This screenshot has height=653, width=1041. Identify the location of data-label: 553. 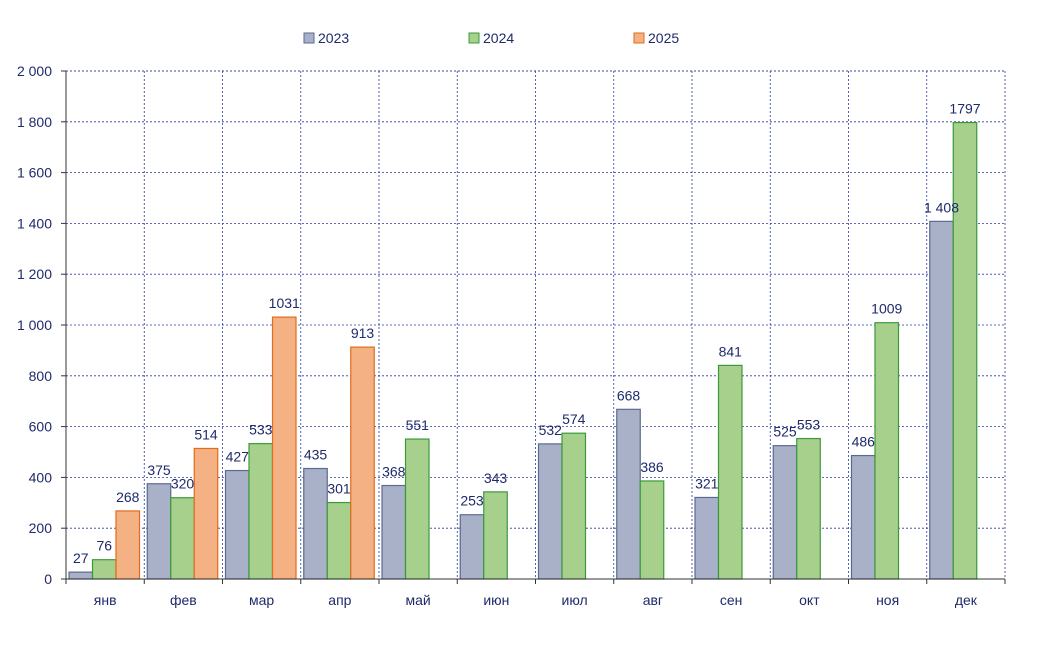
(809, 425).